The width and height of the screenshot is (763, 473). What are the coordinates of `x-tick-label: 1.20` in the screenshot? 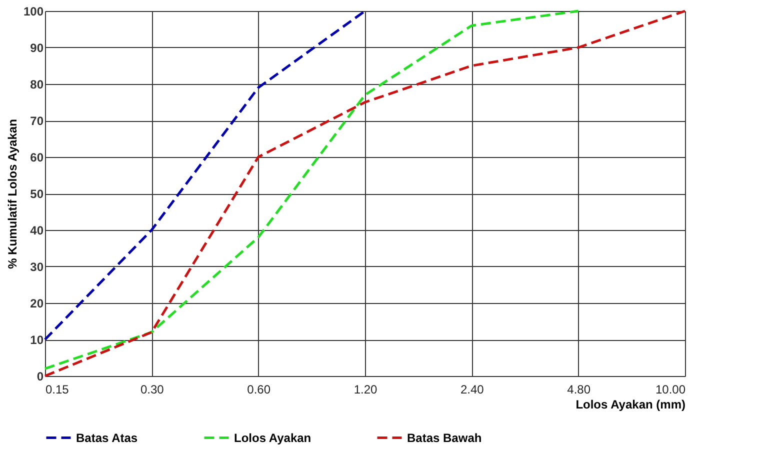 It's located at (366, 389).